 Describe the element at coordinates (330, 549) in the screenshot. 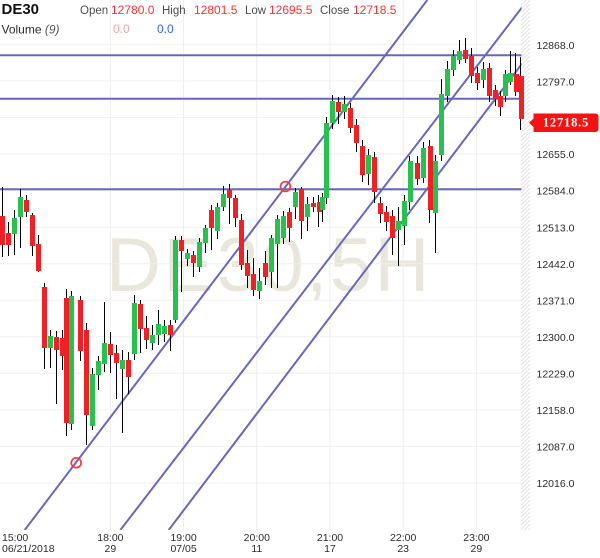

I see `svg-text: 17` at that location.